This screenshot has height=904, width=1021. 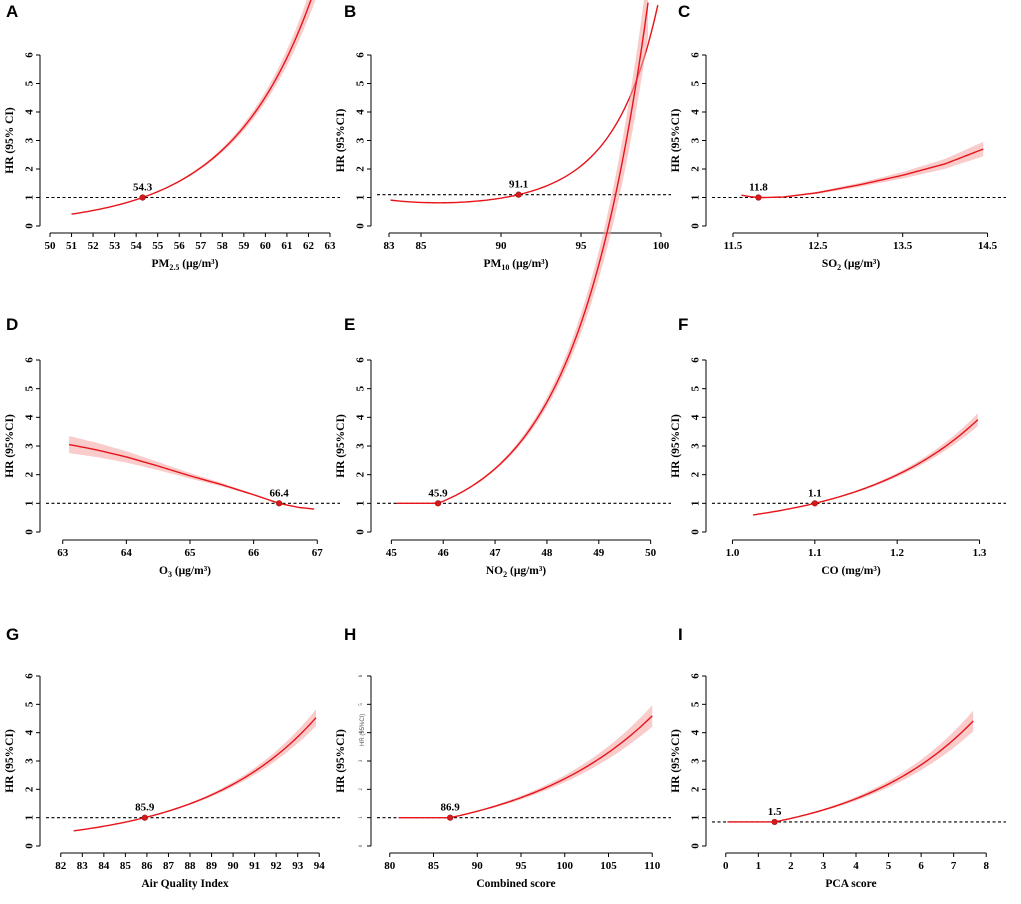 What do you see at coordinates (824, 866) in the screenshot?
I see `x-tick-label: 3` at bounding box center [824, 866].